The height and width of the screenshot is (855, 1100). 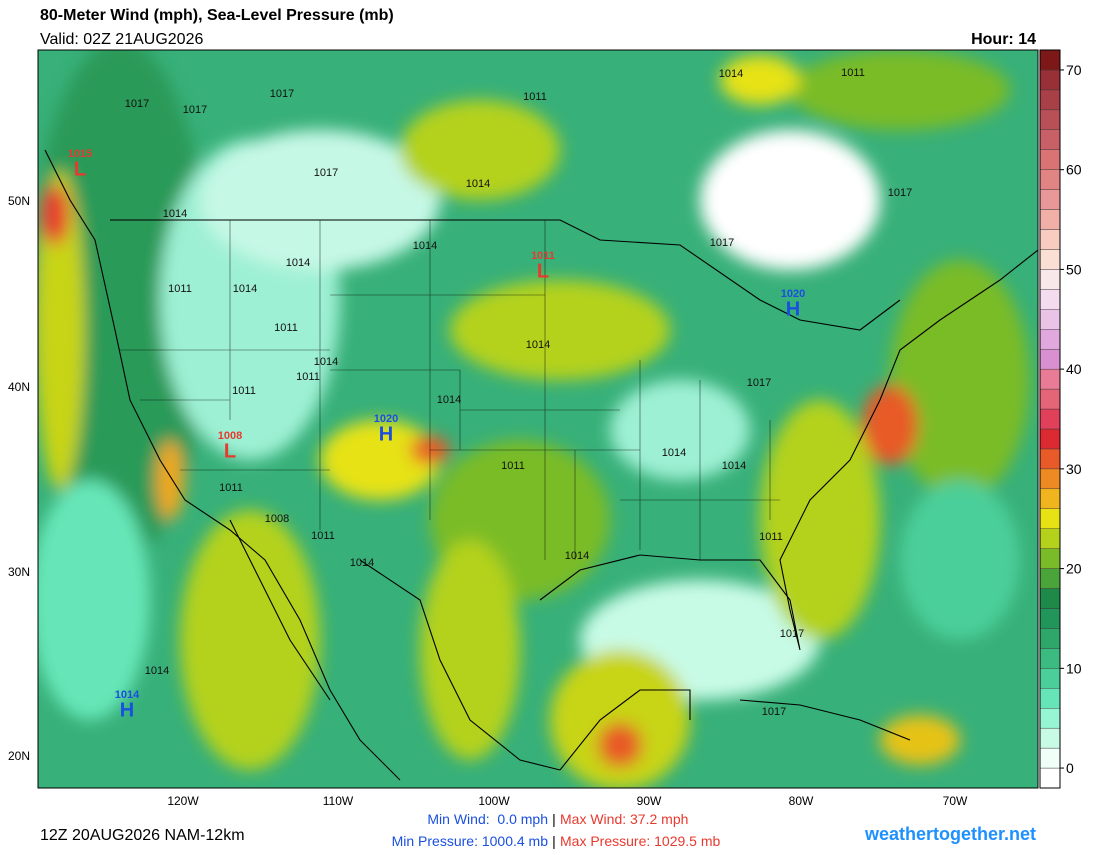 I want to click on forecast-hour: Hour: 14, so click(x=1003, y=39).